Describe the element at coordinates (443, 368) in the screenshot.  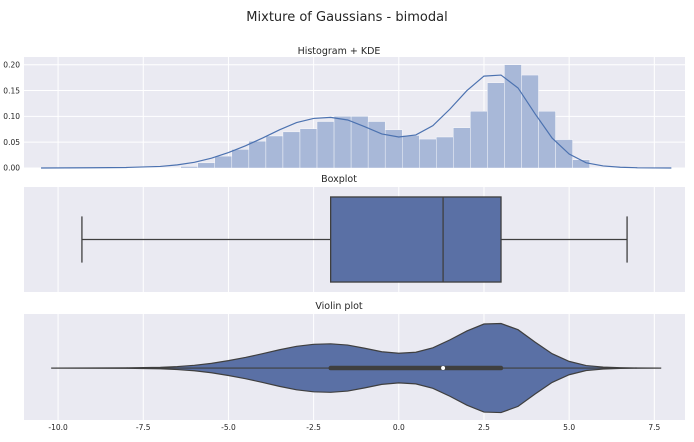
I see `violin-median-dot` at that location.